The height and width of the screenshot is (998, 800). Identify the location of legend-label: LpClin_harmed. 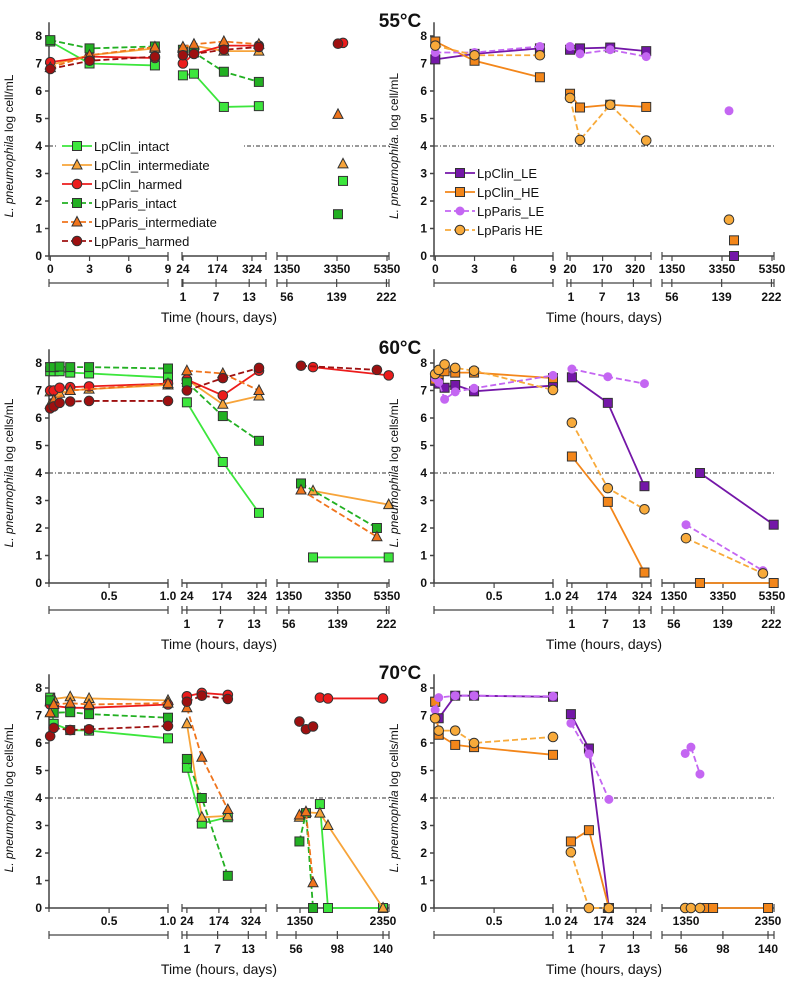
(138, 184).